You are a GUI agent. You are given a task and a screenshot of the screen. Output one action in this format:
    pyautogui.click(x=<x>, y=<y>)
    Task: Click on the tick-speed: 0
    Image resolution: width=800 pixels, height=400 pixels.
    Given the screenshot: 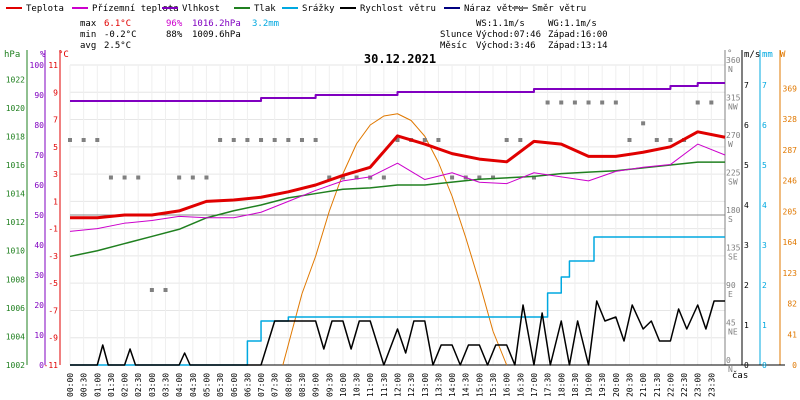 What is the action you would take?
    pyautogui.click(x=746, y=365)
    